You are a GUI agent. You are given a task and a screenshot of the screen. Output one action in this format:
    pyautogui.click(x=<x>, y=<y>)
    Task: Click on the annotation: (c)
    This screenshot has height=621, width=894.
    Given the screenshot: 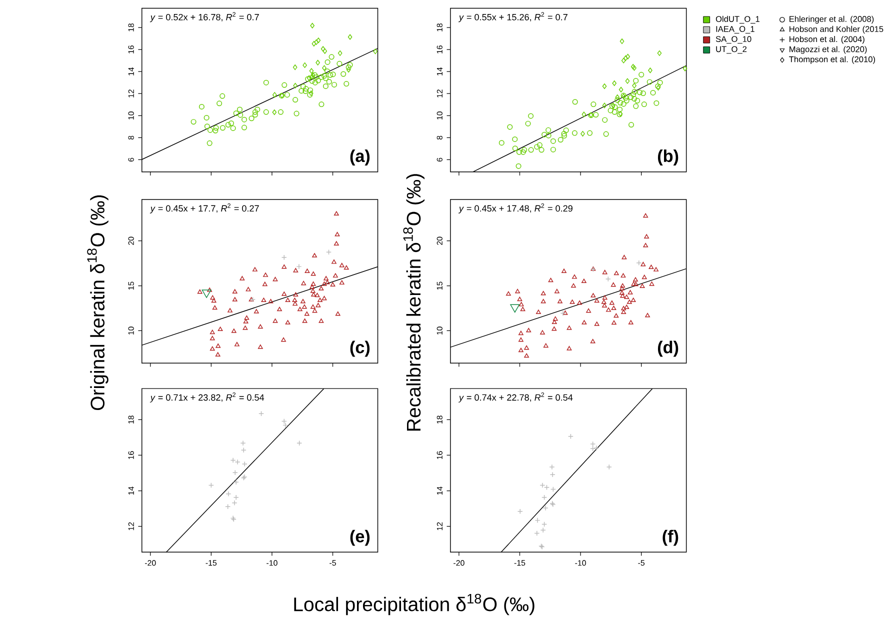 What is the action you would take?
    pyautogui.click(x=360, y=348)
    